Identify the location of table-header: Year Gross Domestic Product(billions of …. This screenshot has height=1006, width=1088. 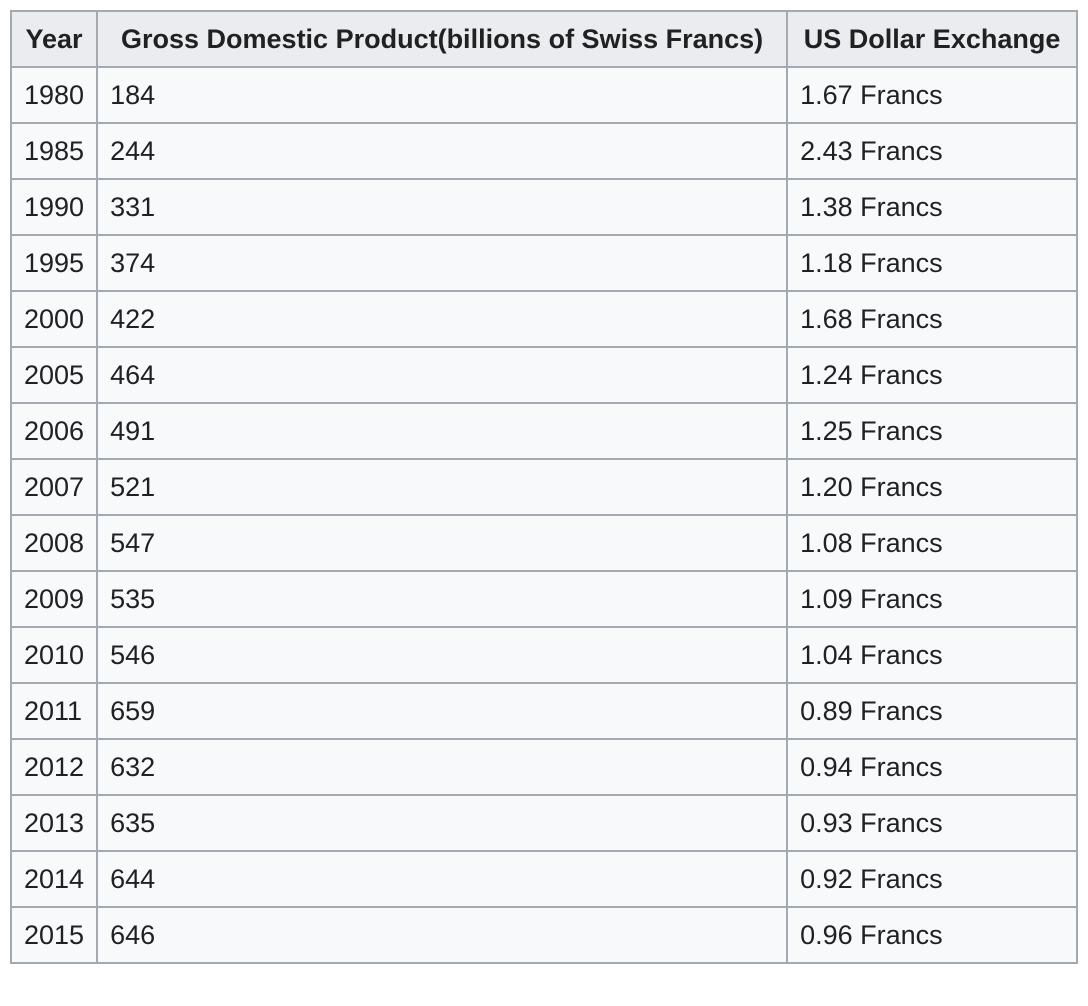
(544, 39).